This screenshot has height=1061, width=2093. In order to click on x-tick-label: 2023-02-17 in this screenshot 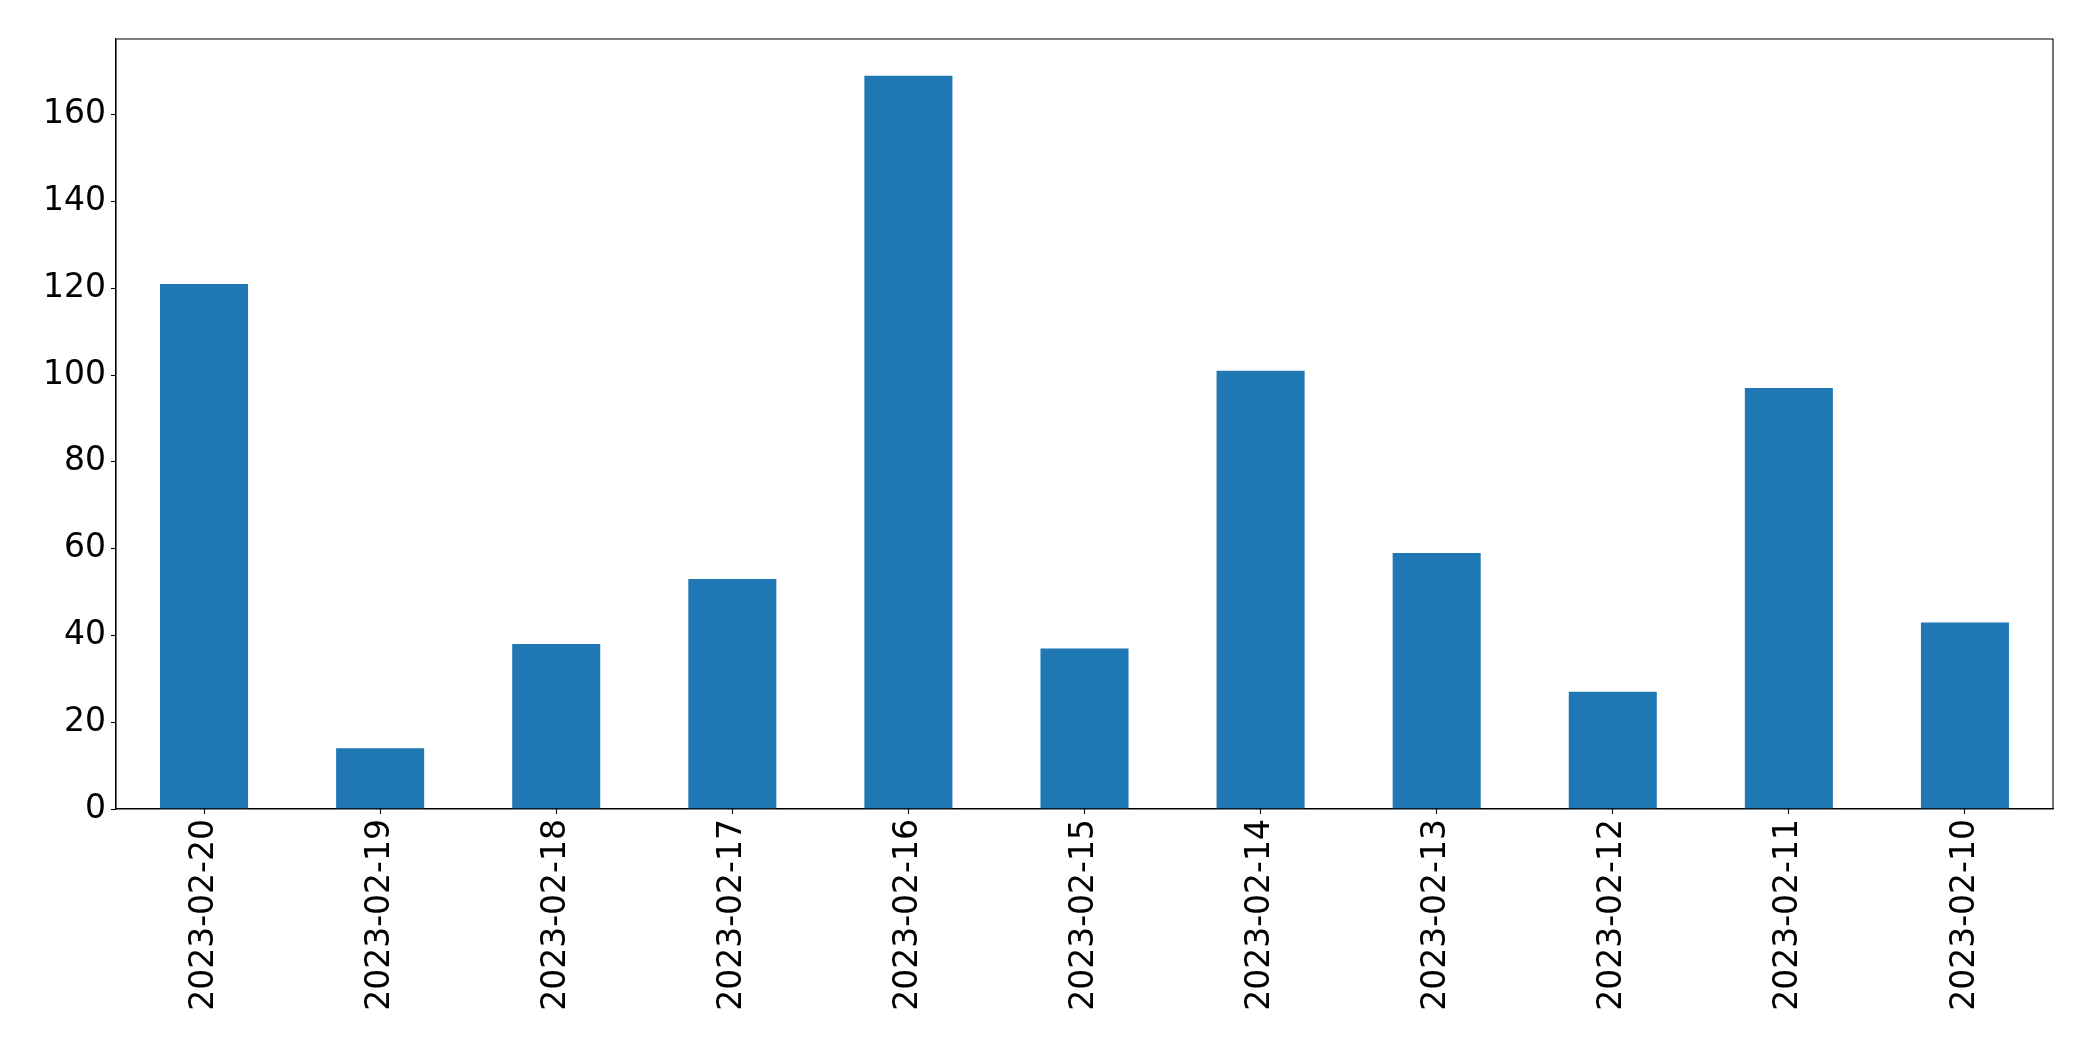, I will do `click(729, 915)`.